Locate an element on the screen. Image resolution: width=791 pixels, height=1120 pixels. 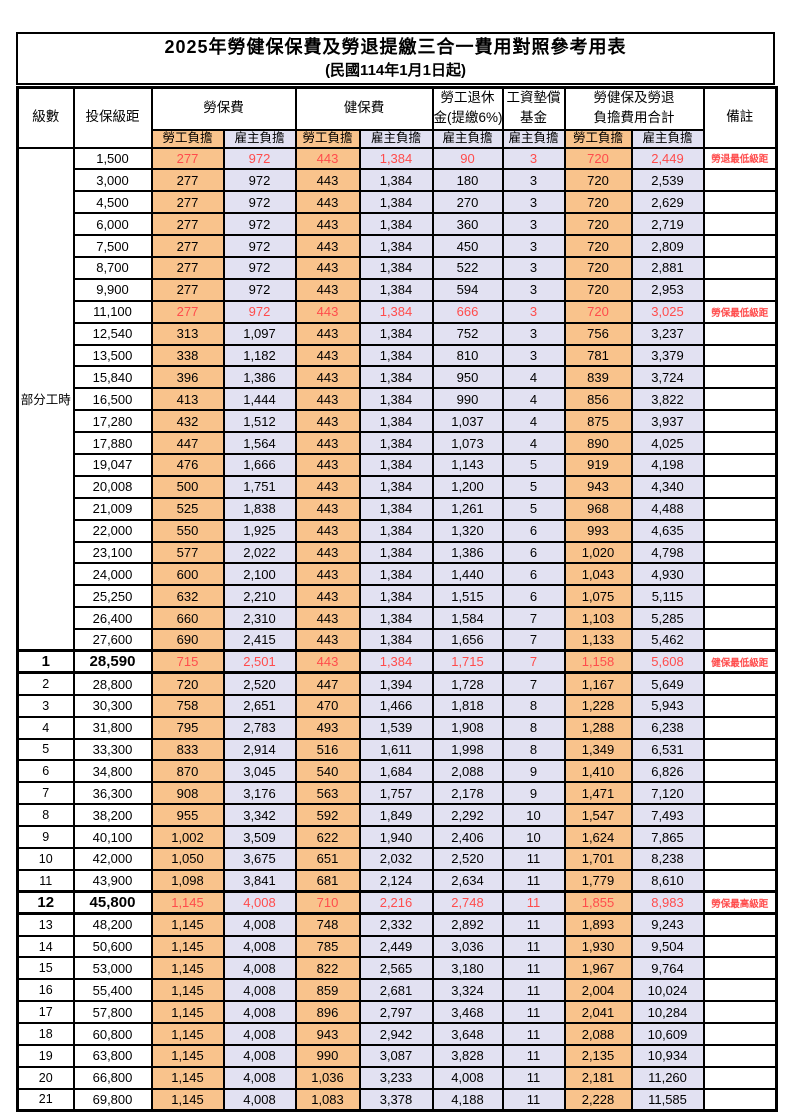
total-employer-cell: 4,340 is located at coordinates (667, 486).